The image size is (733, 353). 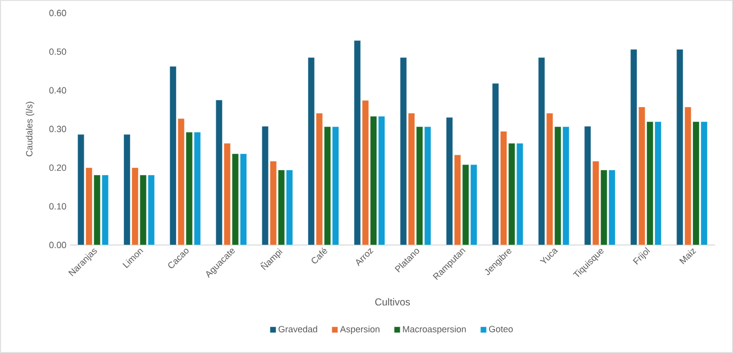 I want to click on y-tick-label: 0.40, so click(x=57, y=90).